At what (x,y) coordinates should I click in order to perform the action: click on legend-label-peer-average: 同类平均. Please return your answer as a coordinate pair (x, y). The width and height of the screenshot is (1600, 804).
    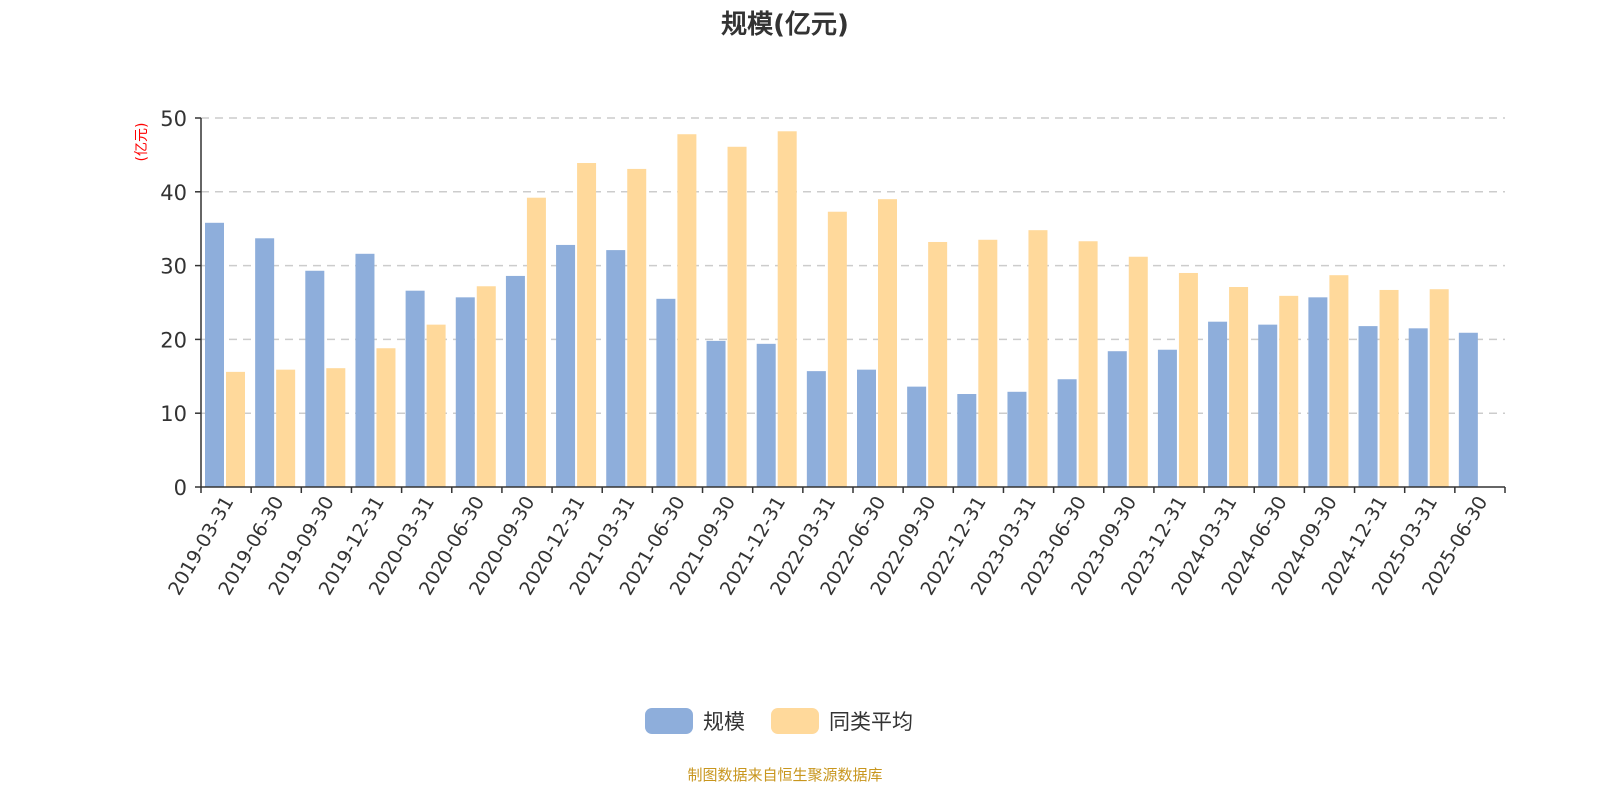
    Looking at the image, I should click on (871, 722).